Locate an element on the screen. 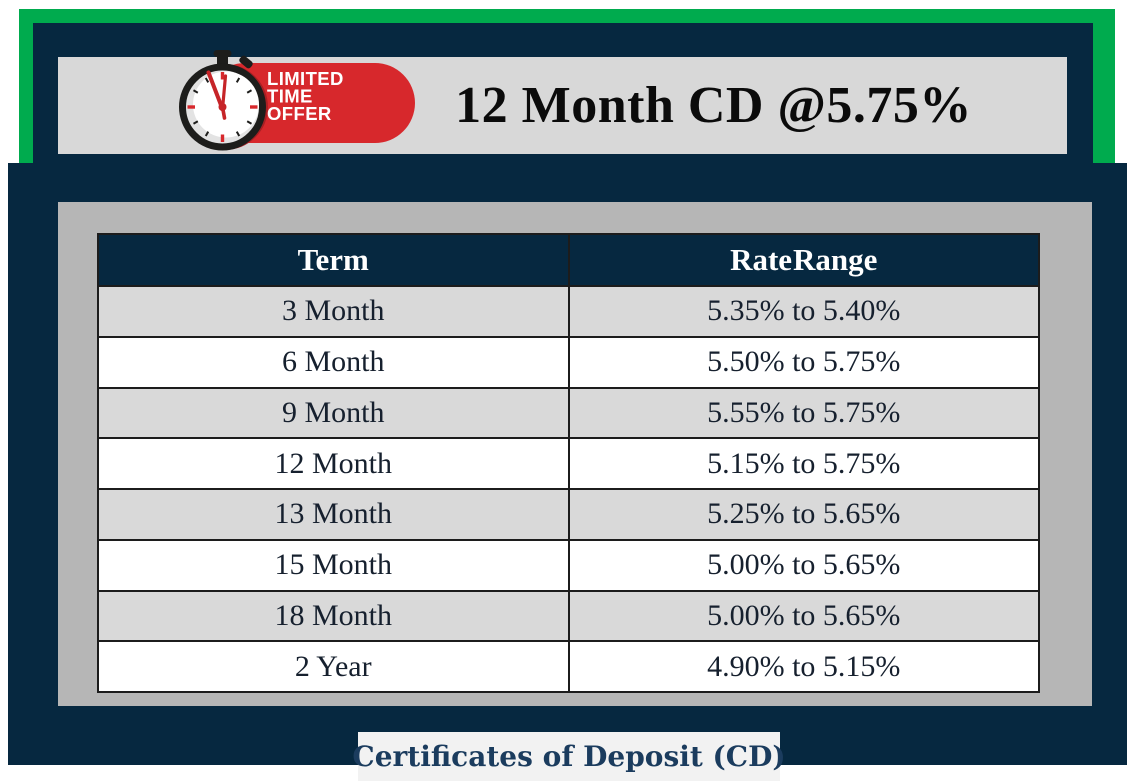  table-row: 15 Month 5.00% to 5.65% is located at coordinates (568, 565).